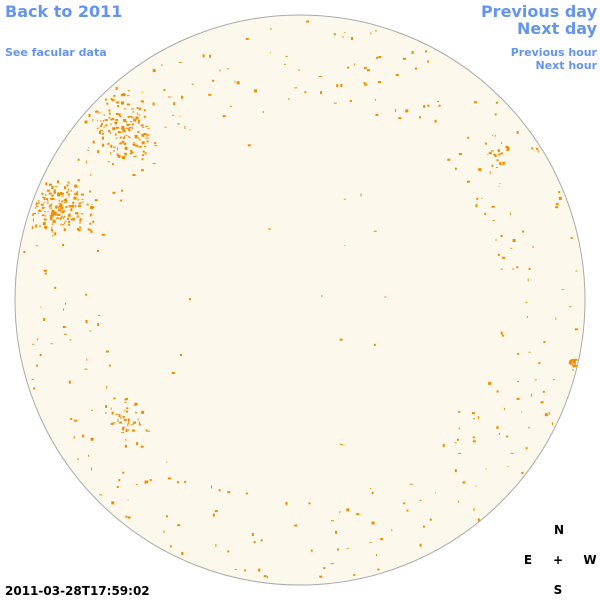  What do you see at coordinates (77, 591) in the screenshot?
I see `timestamp: 2011-03-28T17:59:02` at bounding box center [77, 591].